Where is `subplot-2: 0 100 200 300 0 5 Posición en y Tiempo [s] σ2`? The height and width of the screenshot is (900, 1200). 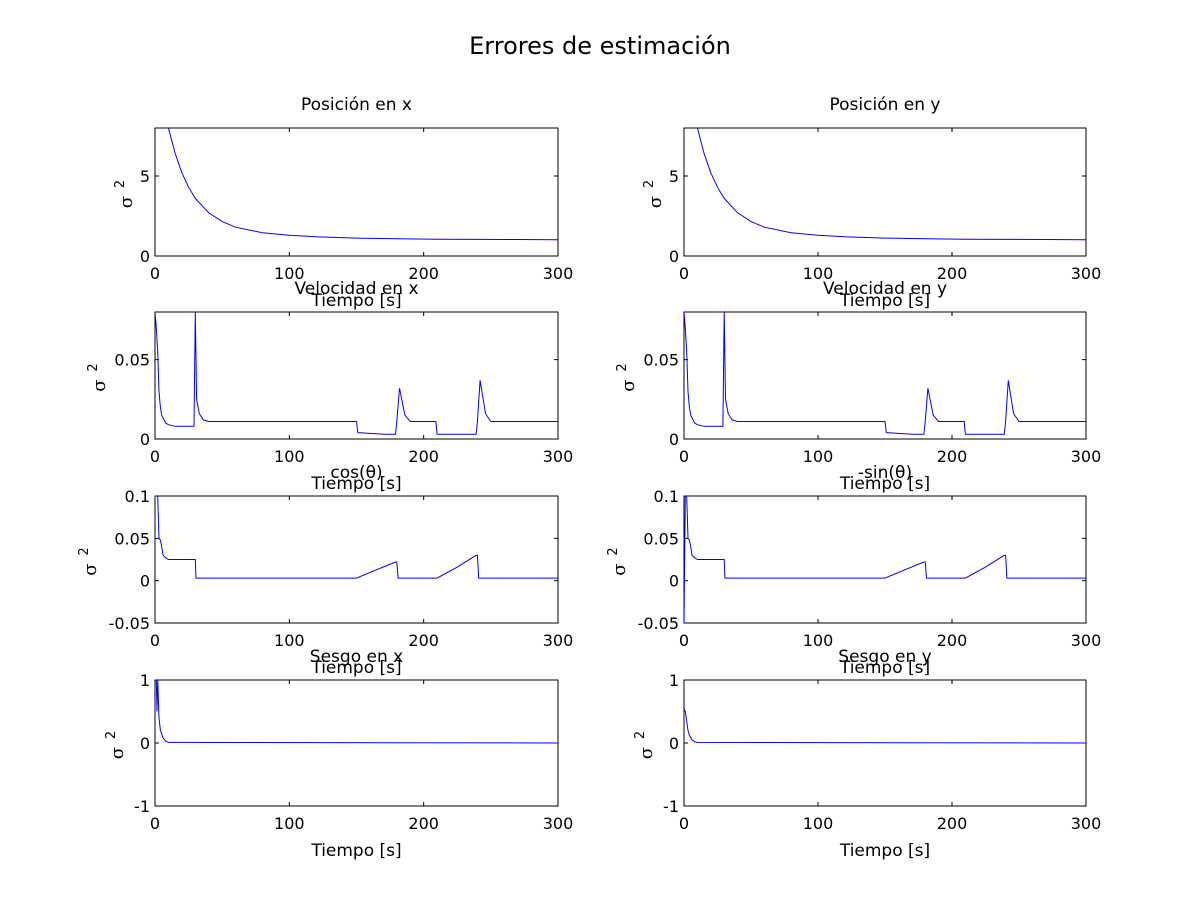 subplot-2: 0 100 200 300 0 5 Posición en y Tiempo [s] σ2 is located at coordinates (871, 203).